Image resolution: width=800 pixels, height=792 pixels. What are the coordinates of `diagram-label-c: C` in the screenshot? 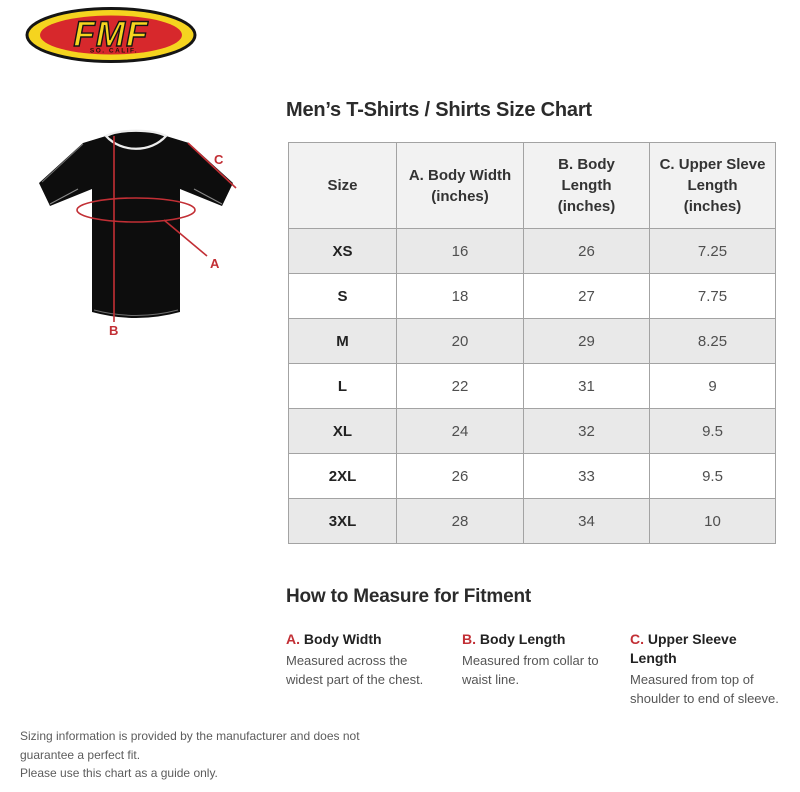 It's located at (219, 159).